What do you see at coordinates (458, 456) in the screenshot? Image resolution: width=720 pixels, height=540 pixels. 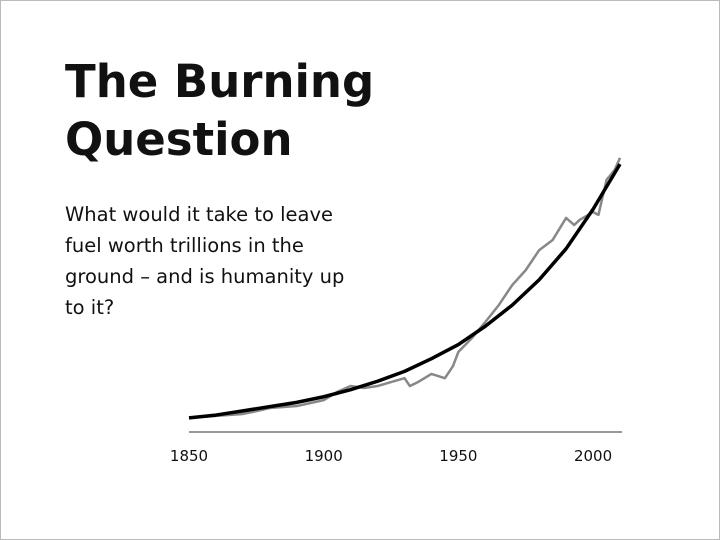 I see `x-tick-label: 1950` at bounding box center [458, 456].